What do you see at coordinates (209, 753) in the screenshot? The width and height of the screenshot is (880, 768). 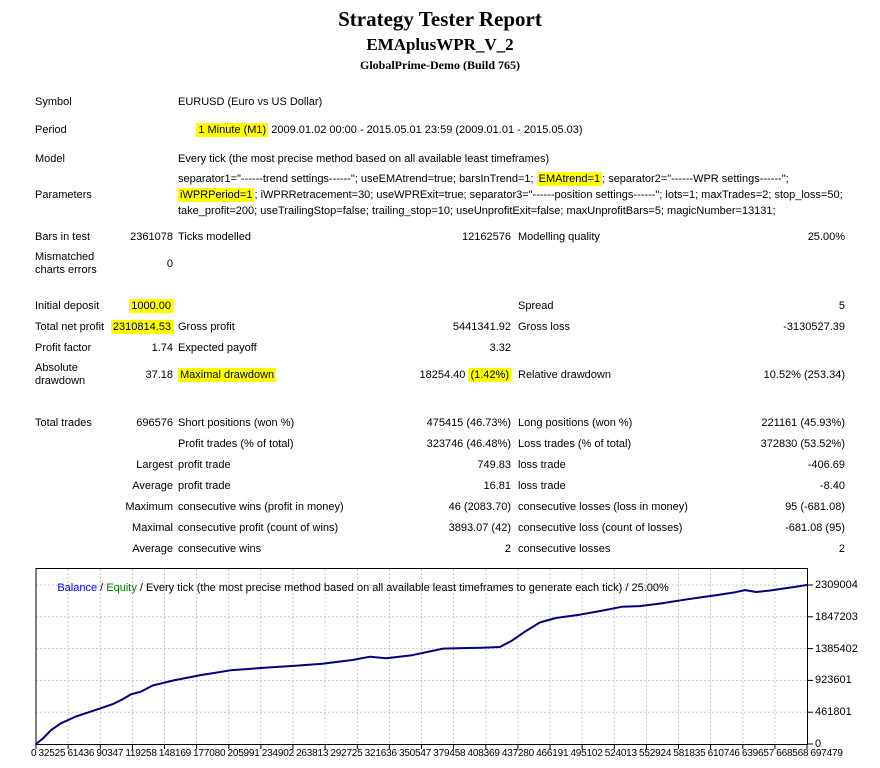 I see `x-axis-label: 177080` at bounding box center [209, 753].